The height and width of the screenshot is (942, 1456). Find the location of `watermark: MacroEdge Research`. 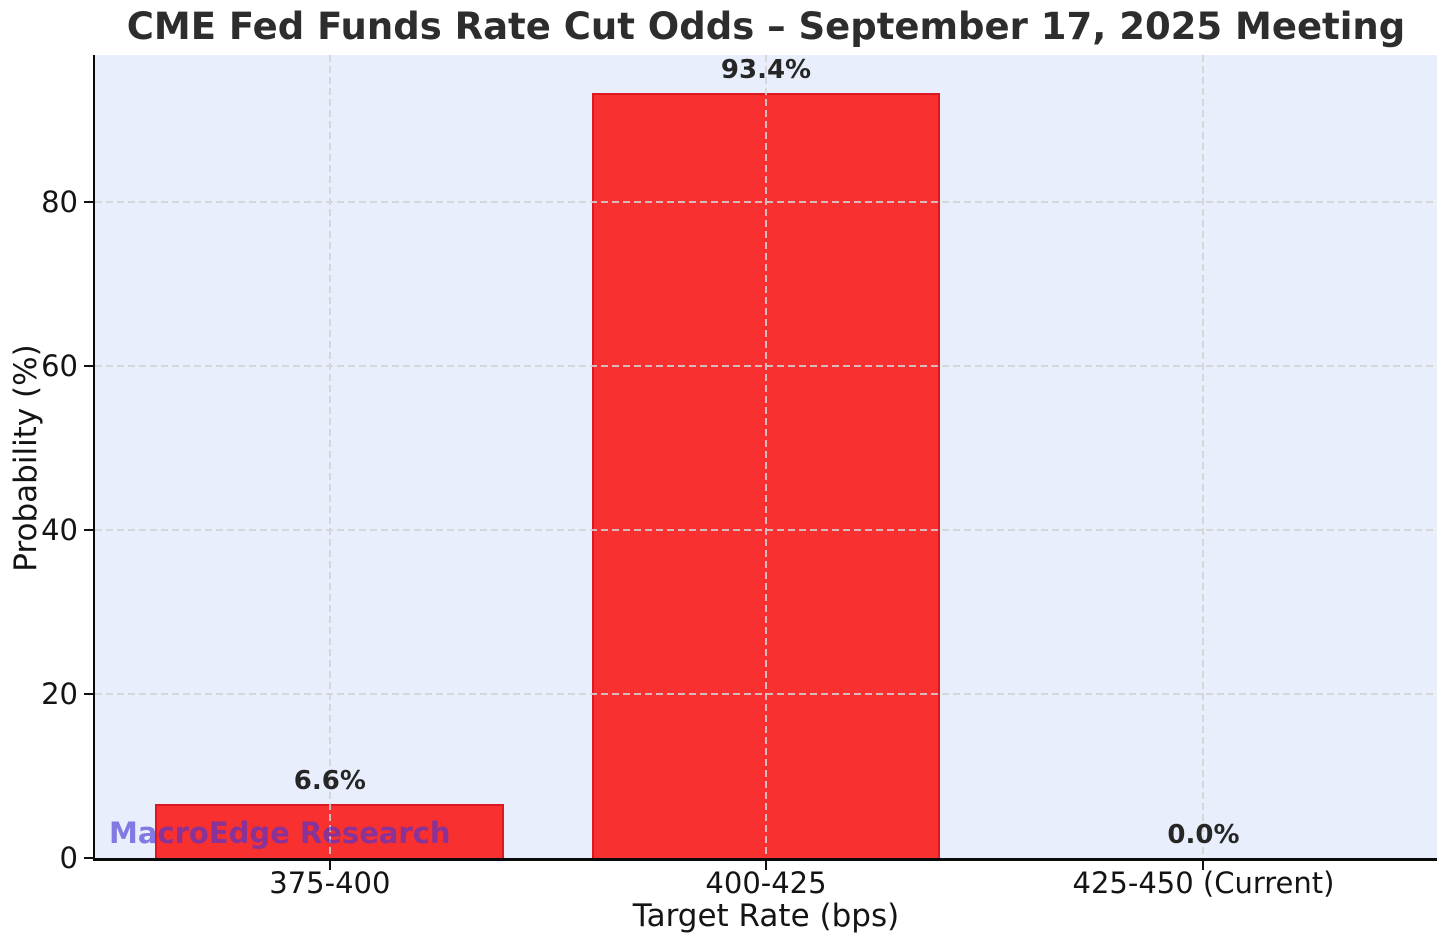

watermark: MacroEdge Research is located at coordinates (280, 833).